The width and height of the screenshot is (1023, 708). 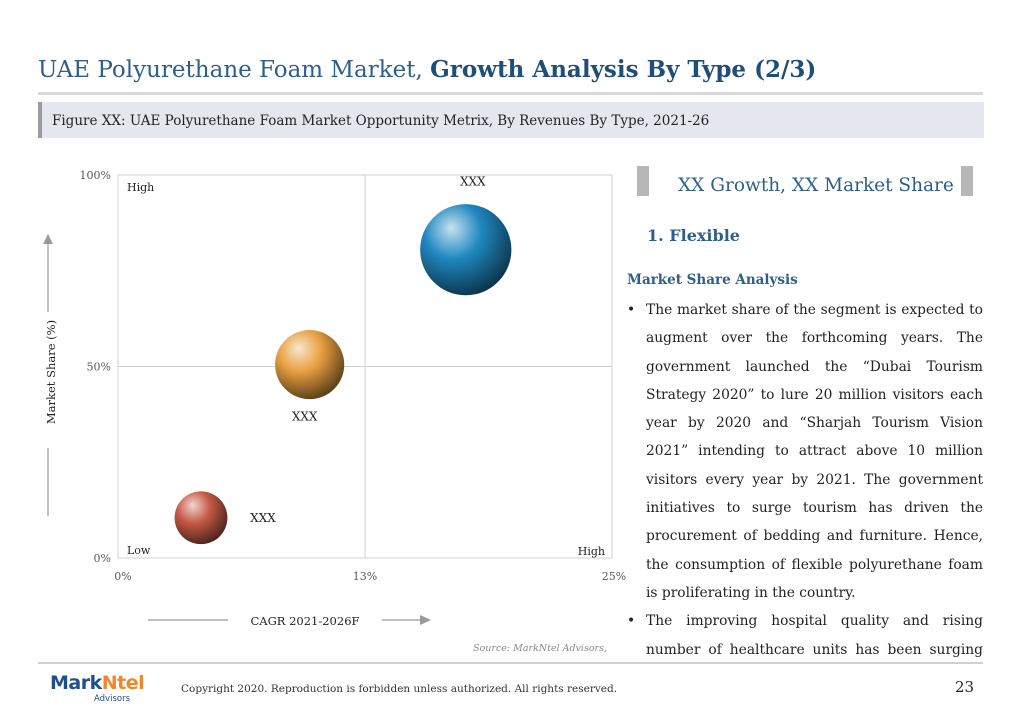 What do you see at coordinates (712, 280) in the screenshot?
I see `market-share-heading: Market Share Analysis` at bounding box center [712, 280].